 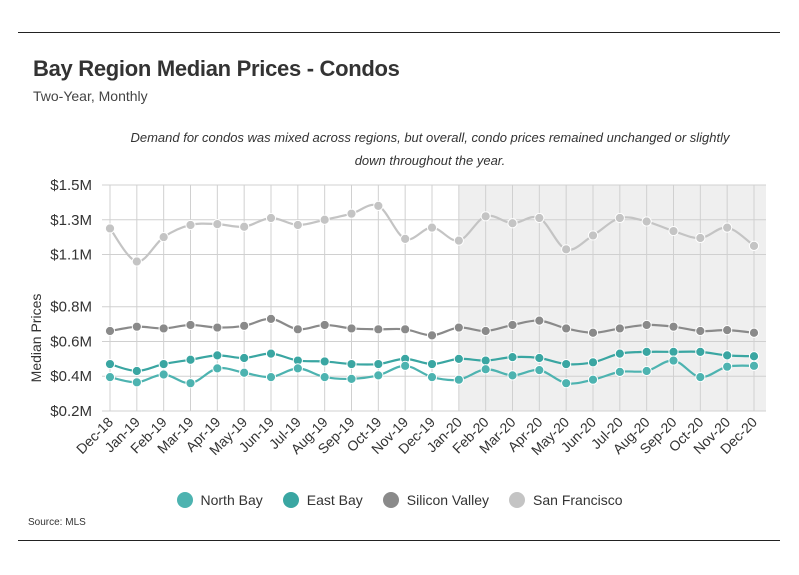 I want to click on series-san-francisco, so click(x=432, y=233).